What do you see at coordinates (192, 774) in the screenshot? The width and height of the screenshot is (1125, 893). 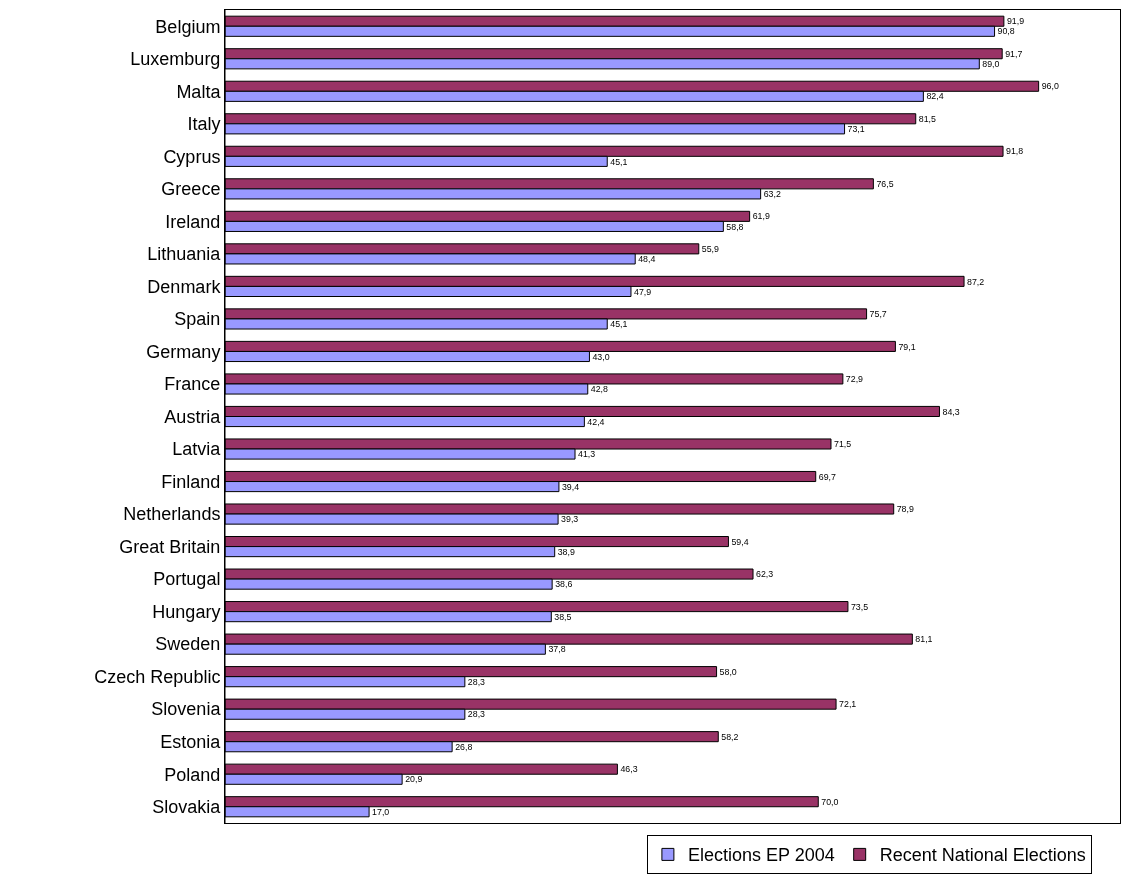 I see `y-tick-label: Poland` at bounding box center [192, 774].